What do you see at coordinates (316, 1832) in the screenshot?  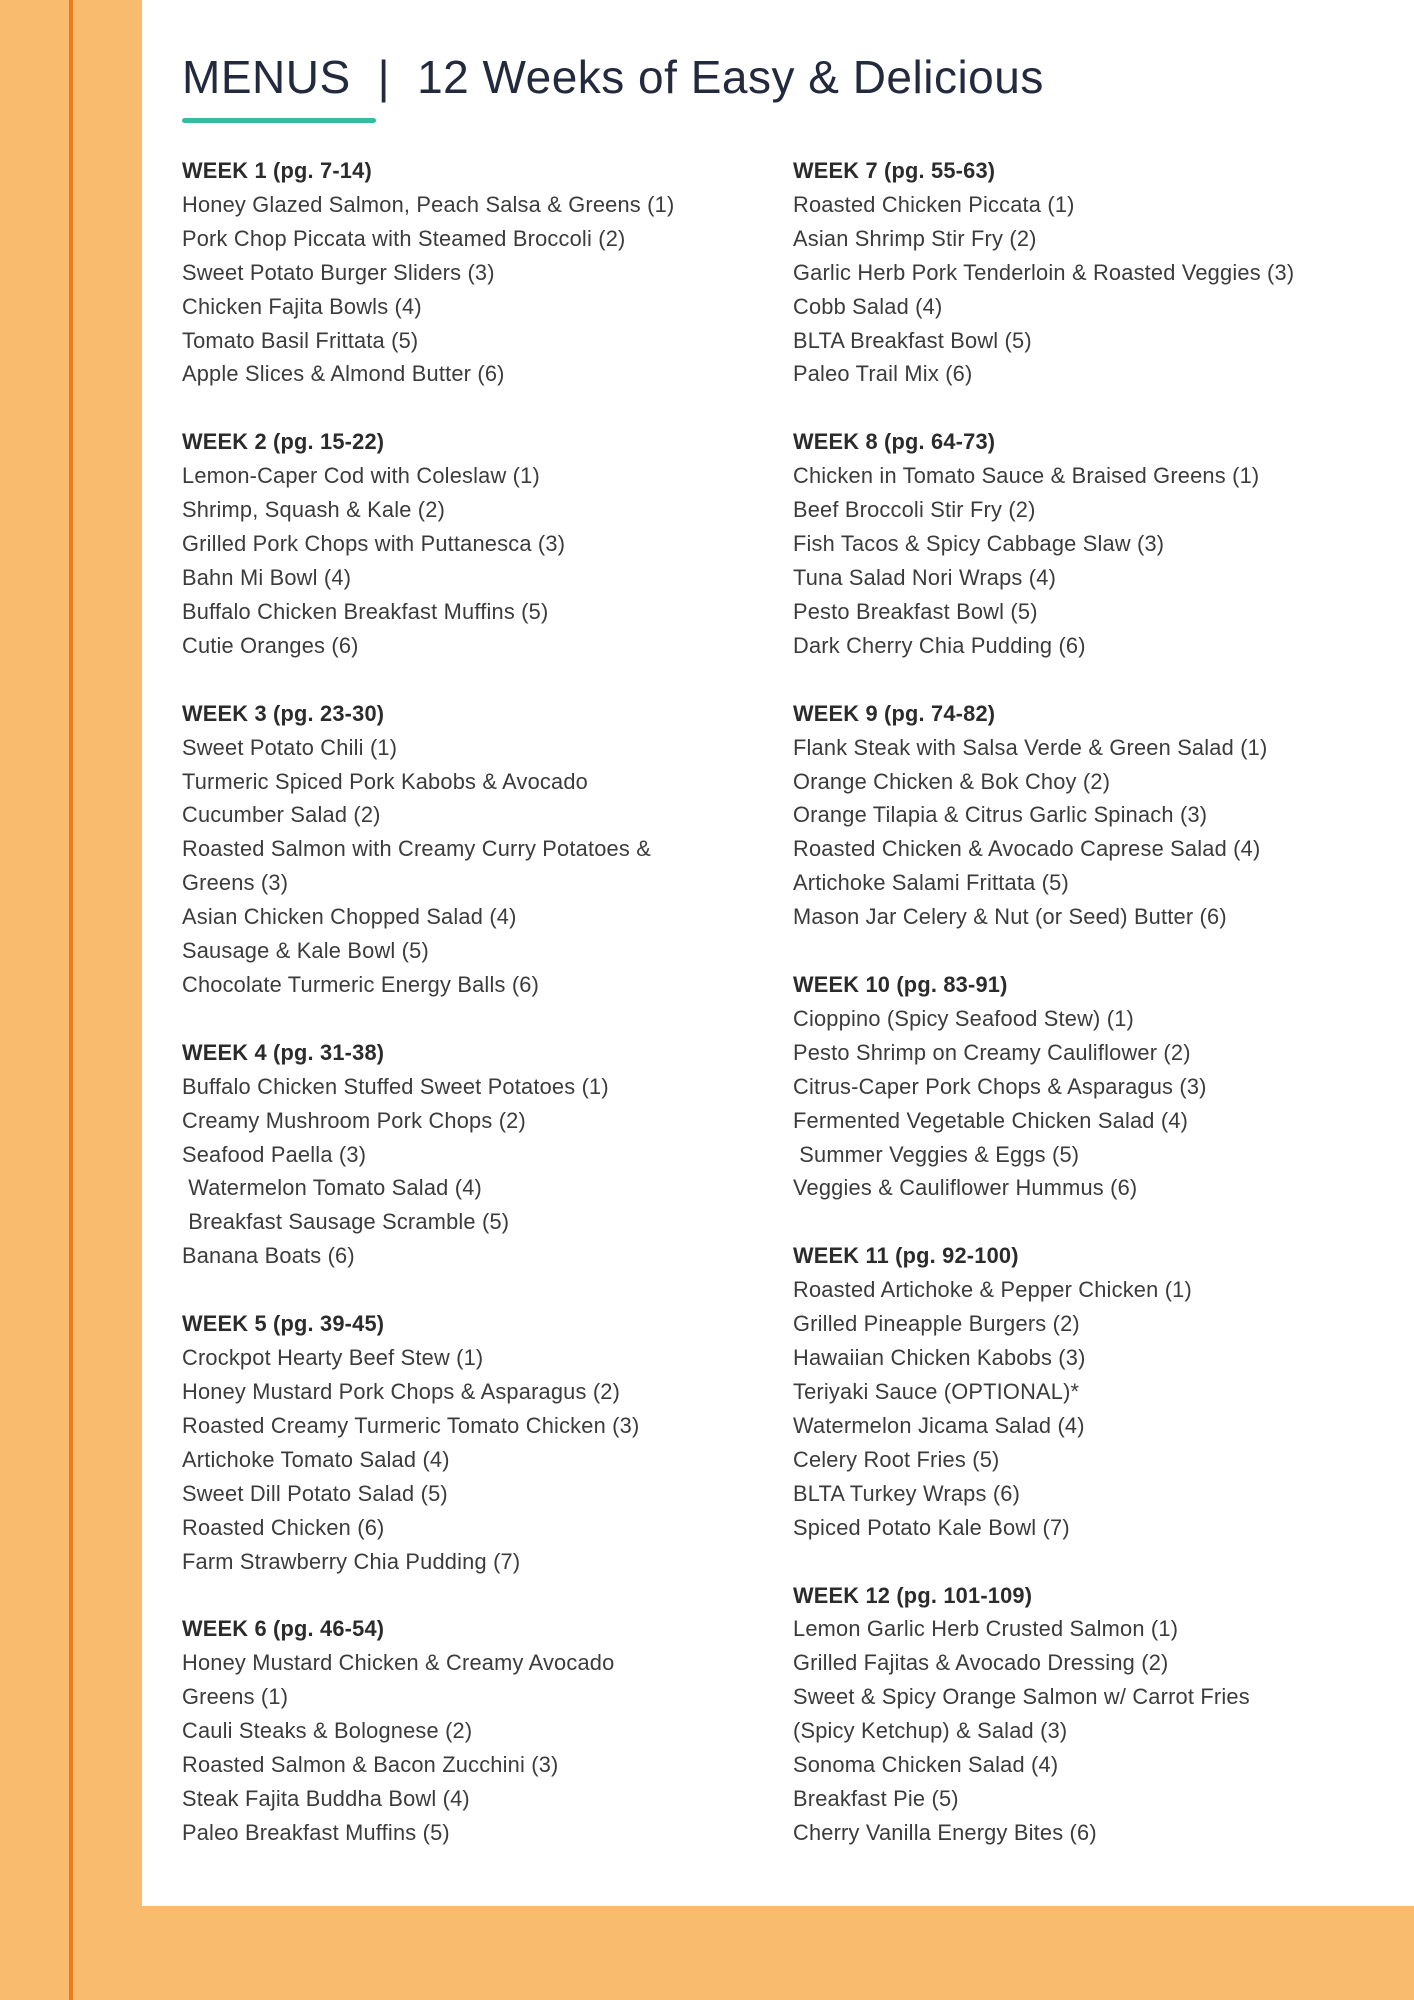 I see `menu-item-line: Paleo Breakfast Muffins (5)` at bounding box center [316, 1832].